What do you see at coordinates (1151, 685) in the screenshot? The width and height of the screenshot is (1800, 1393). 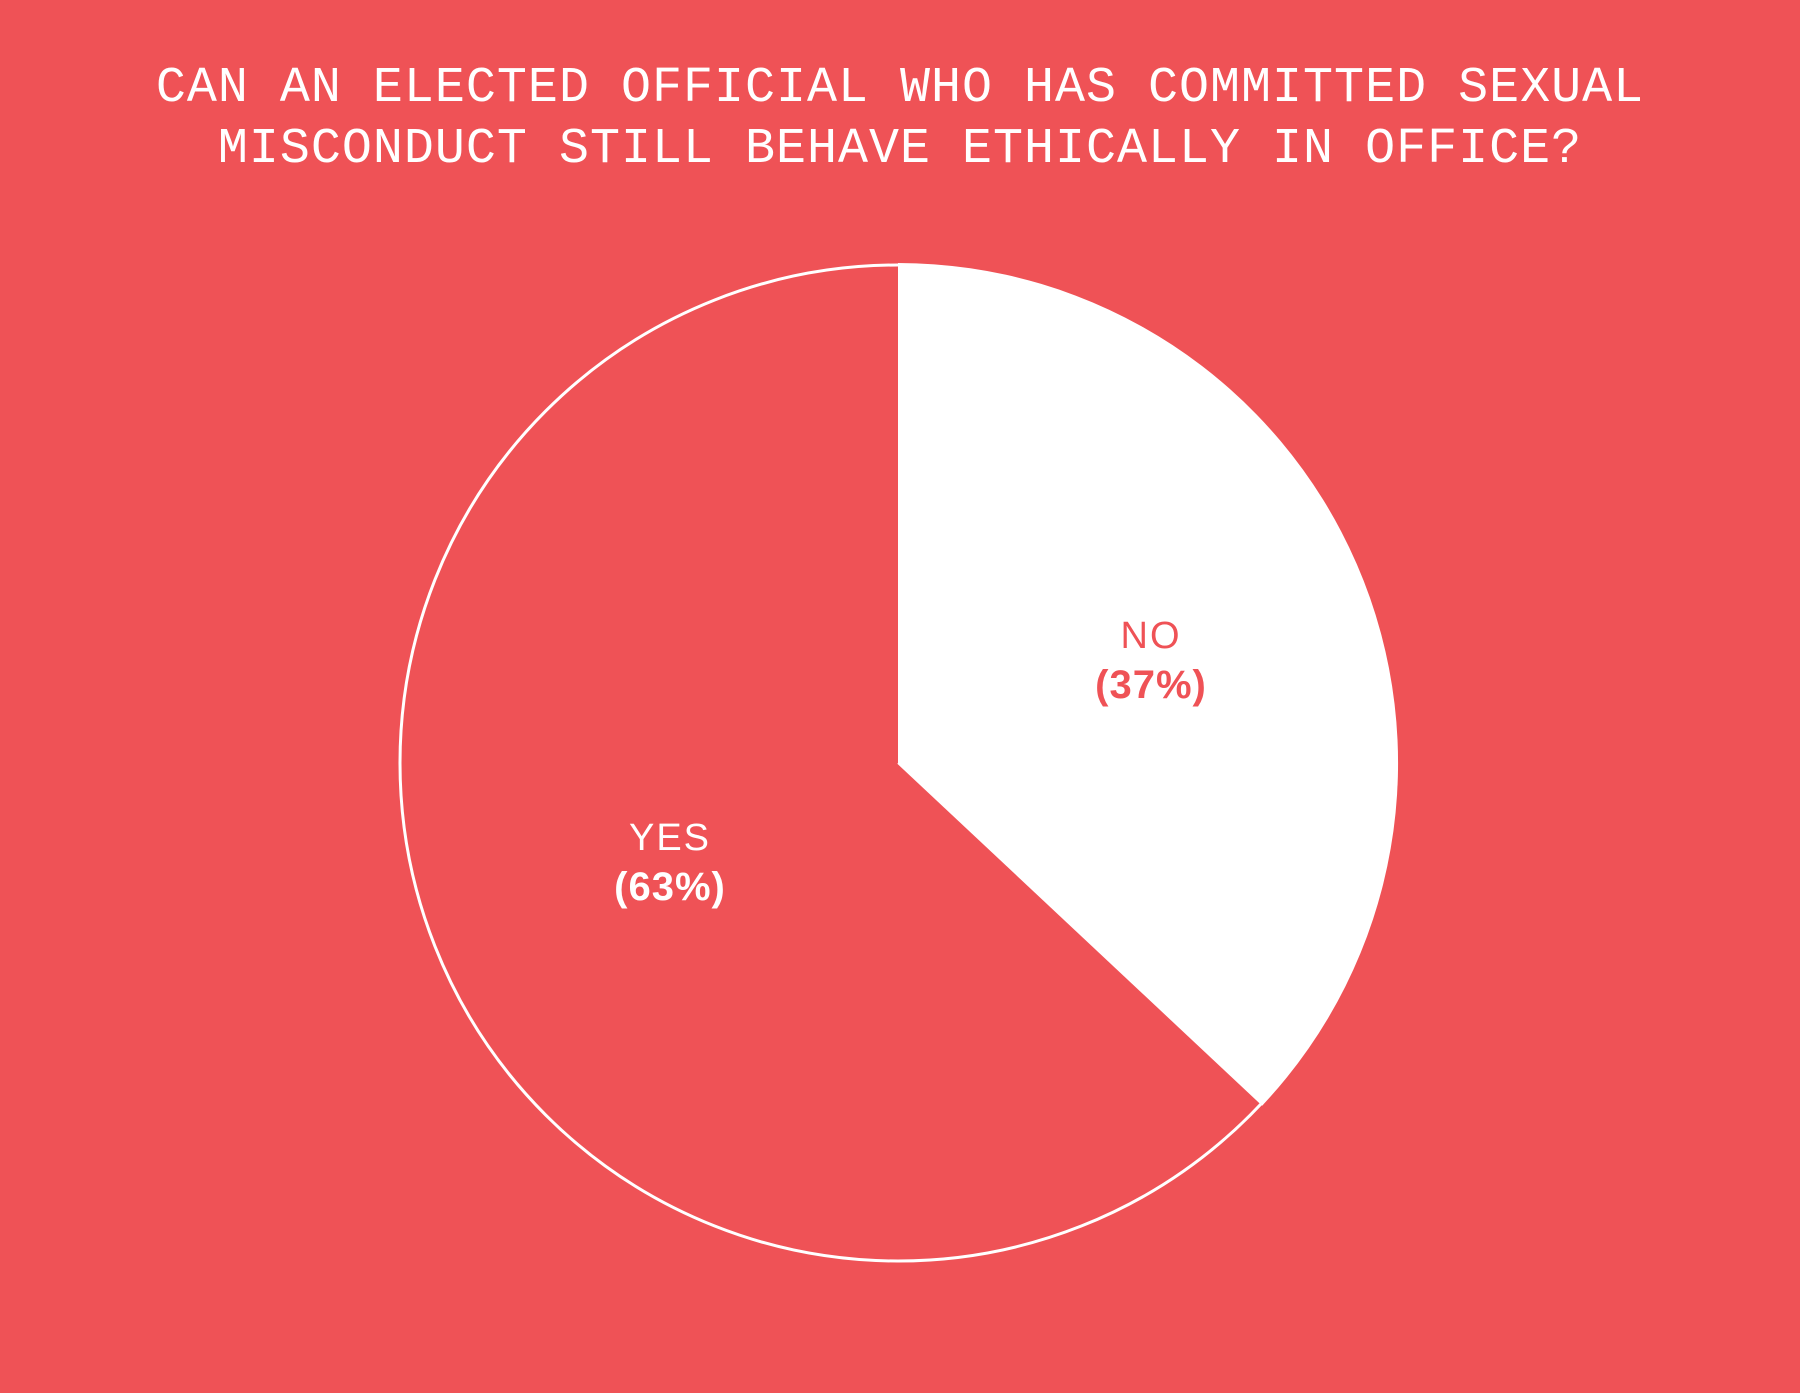 I see `pie-label-no-percent: (37%)` at bounding box center [1151, 685].